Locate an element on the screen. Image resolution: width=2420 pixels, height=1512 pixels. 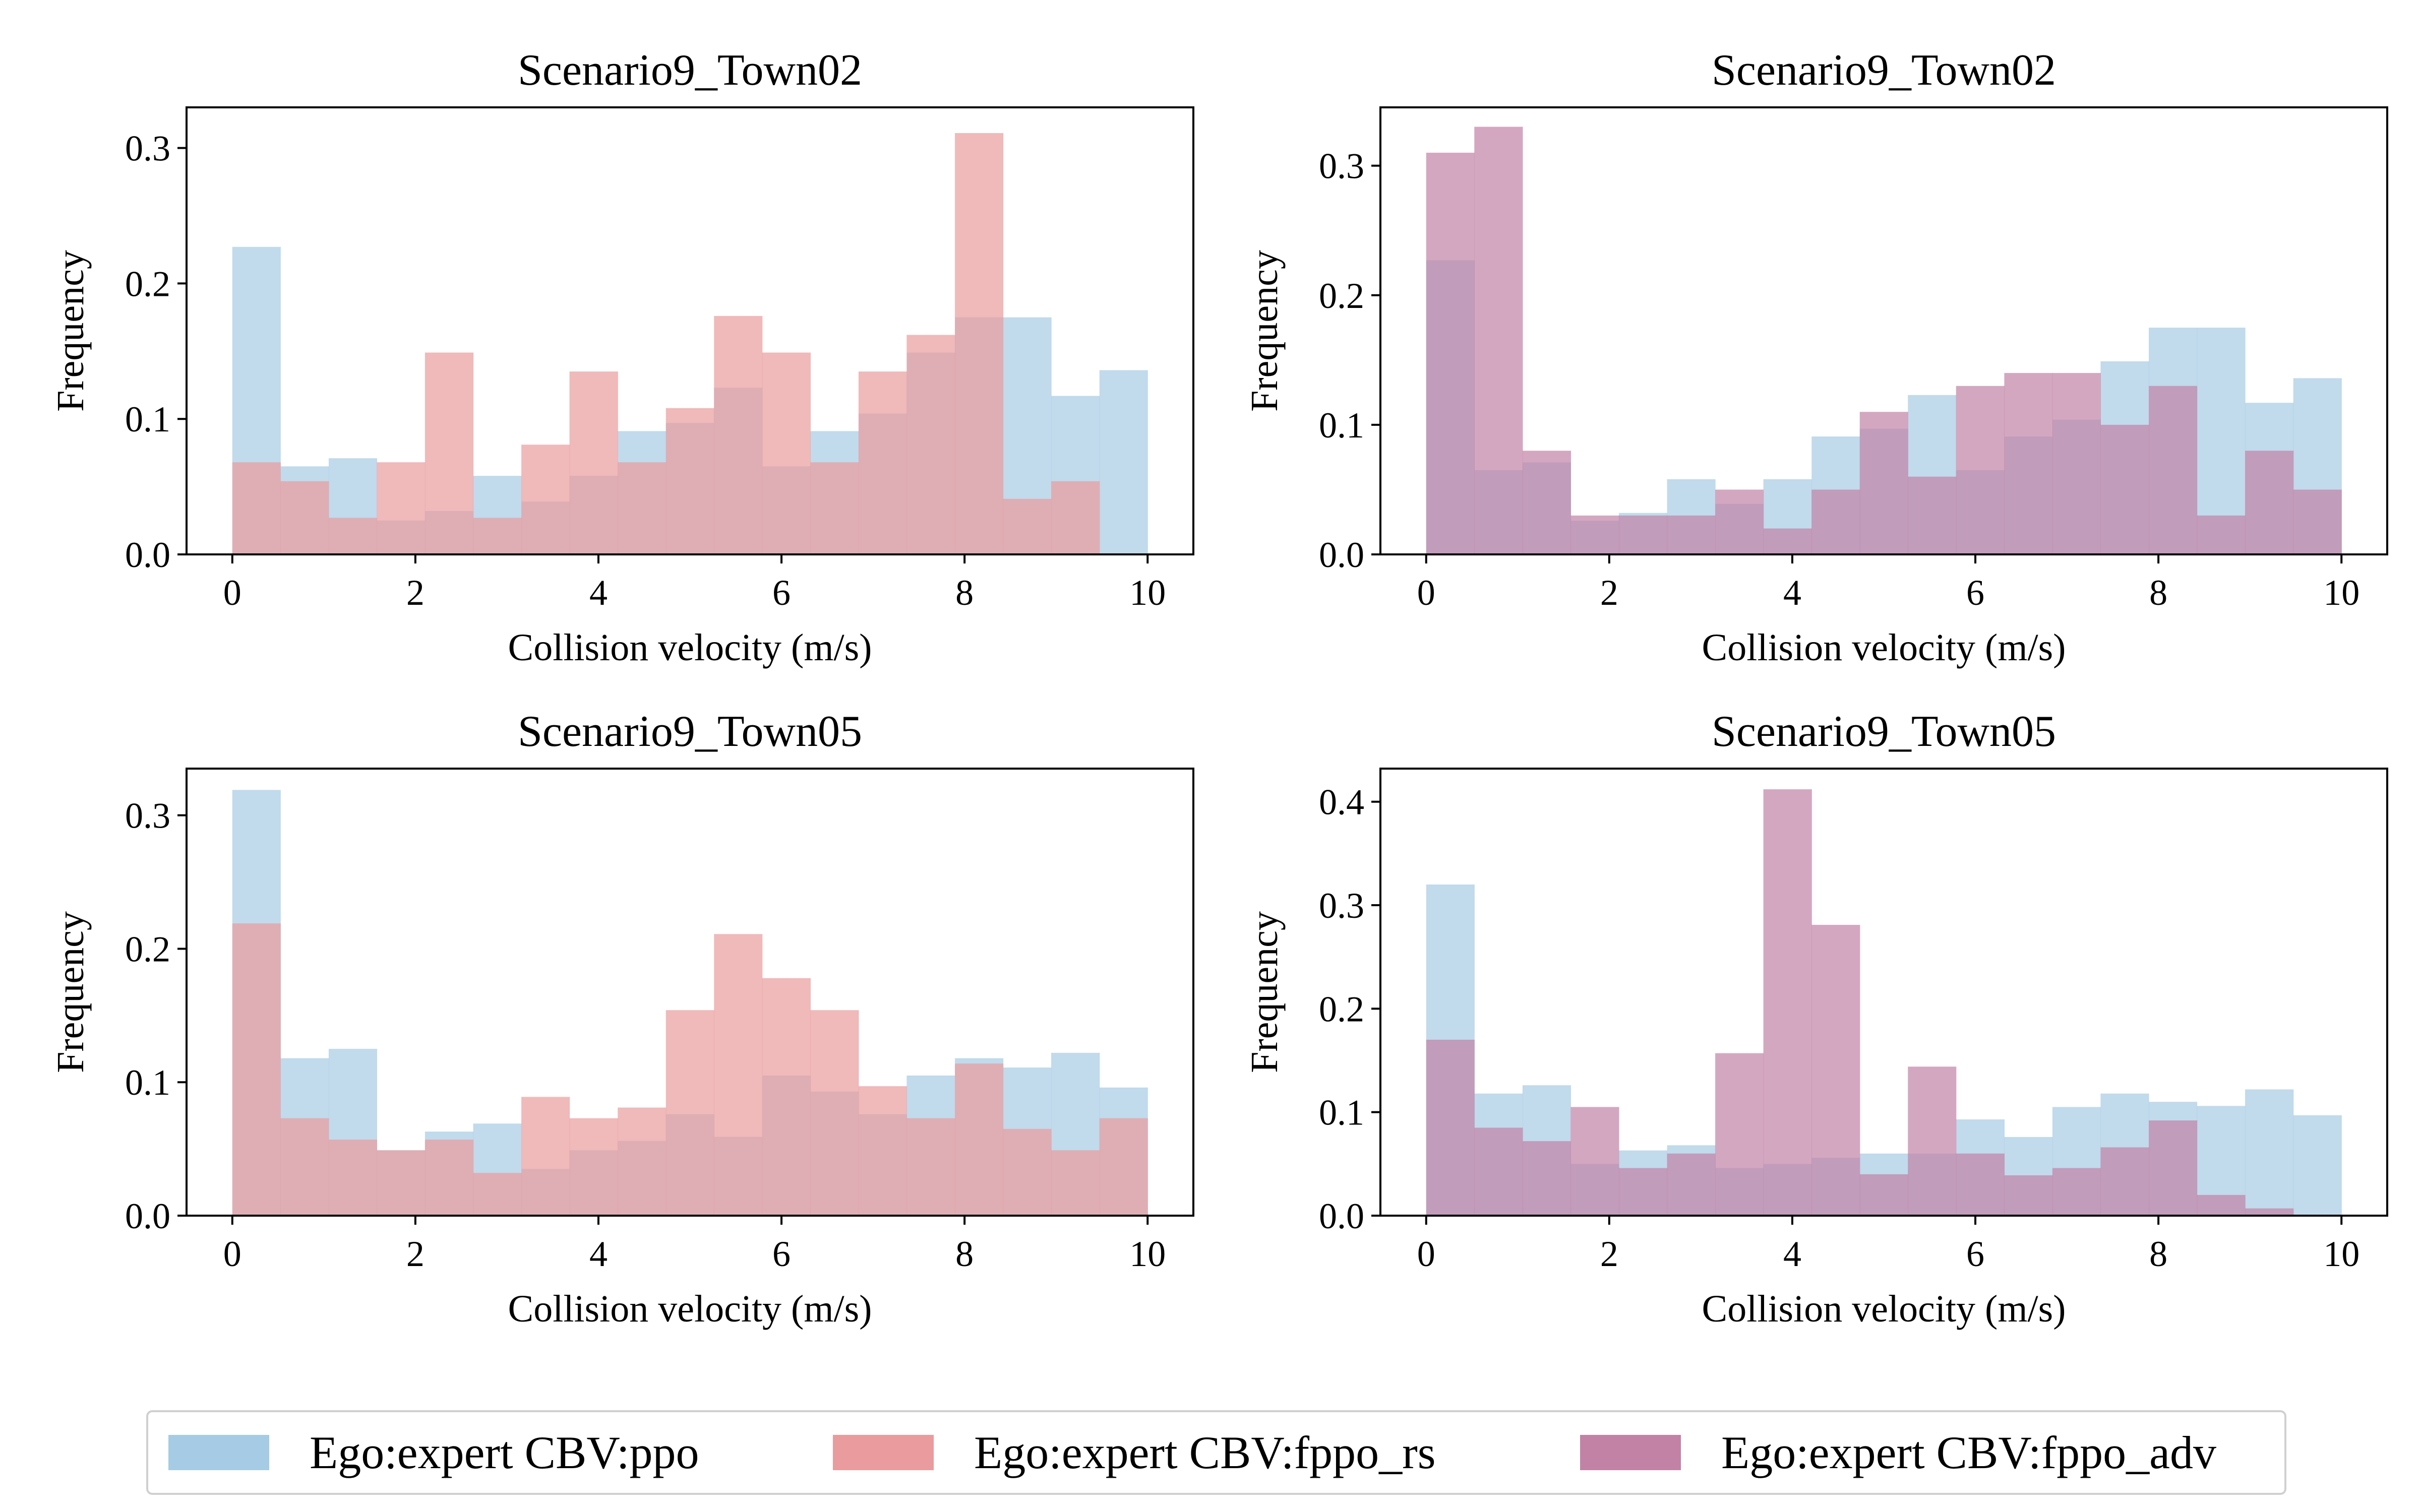
legend-item-ppo: Ego:expert CBV:ppo is located at coordinates (433, 1452).